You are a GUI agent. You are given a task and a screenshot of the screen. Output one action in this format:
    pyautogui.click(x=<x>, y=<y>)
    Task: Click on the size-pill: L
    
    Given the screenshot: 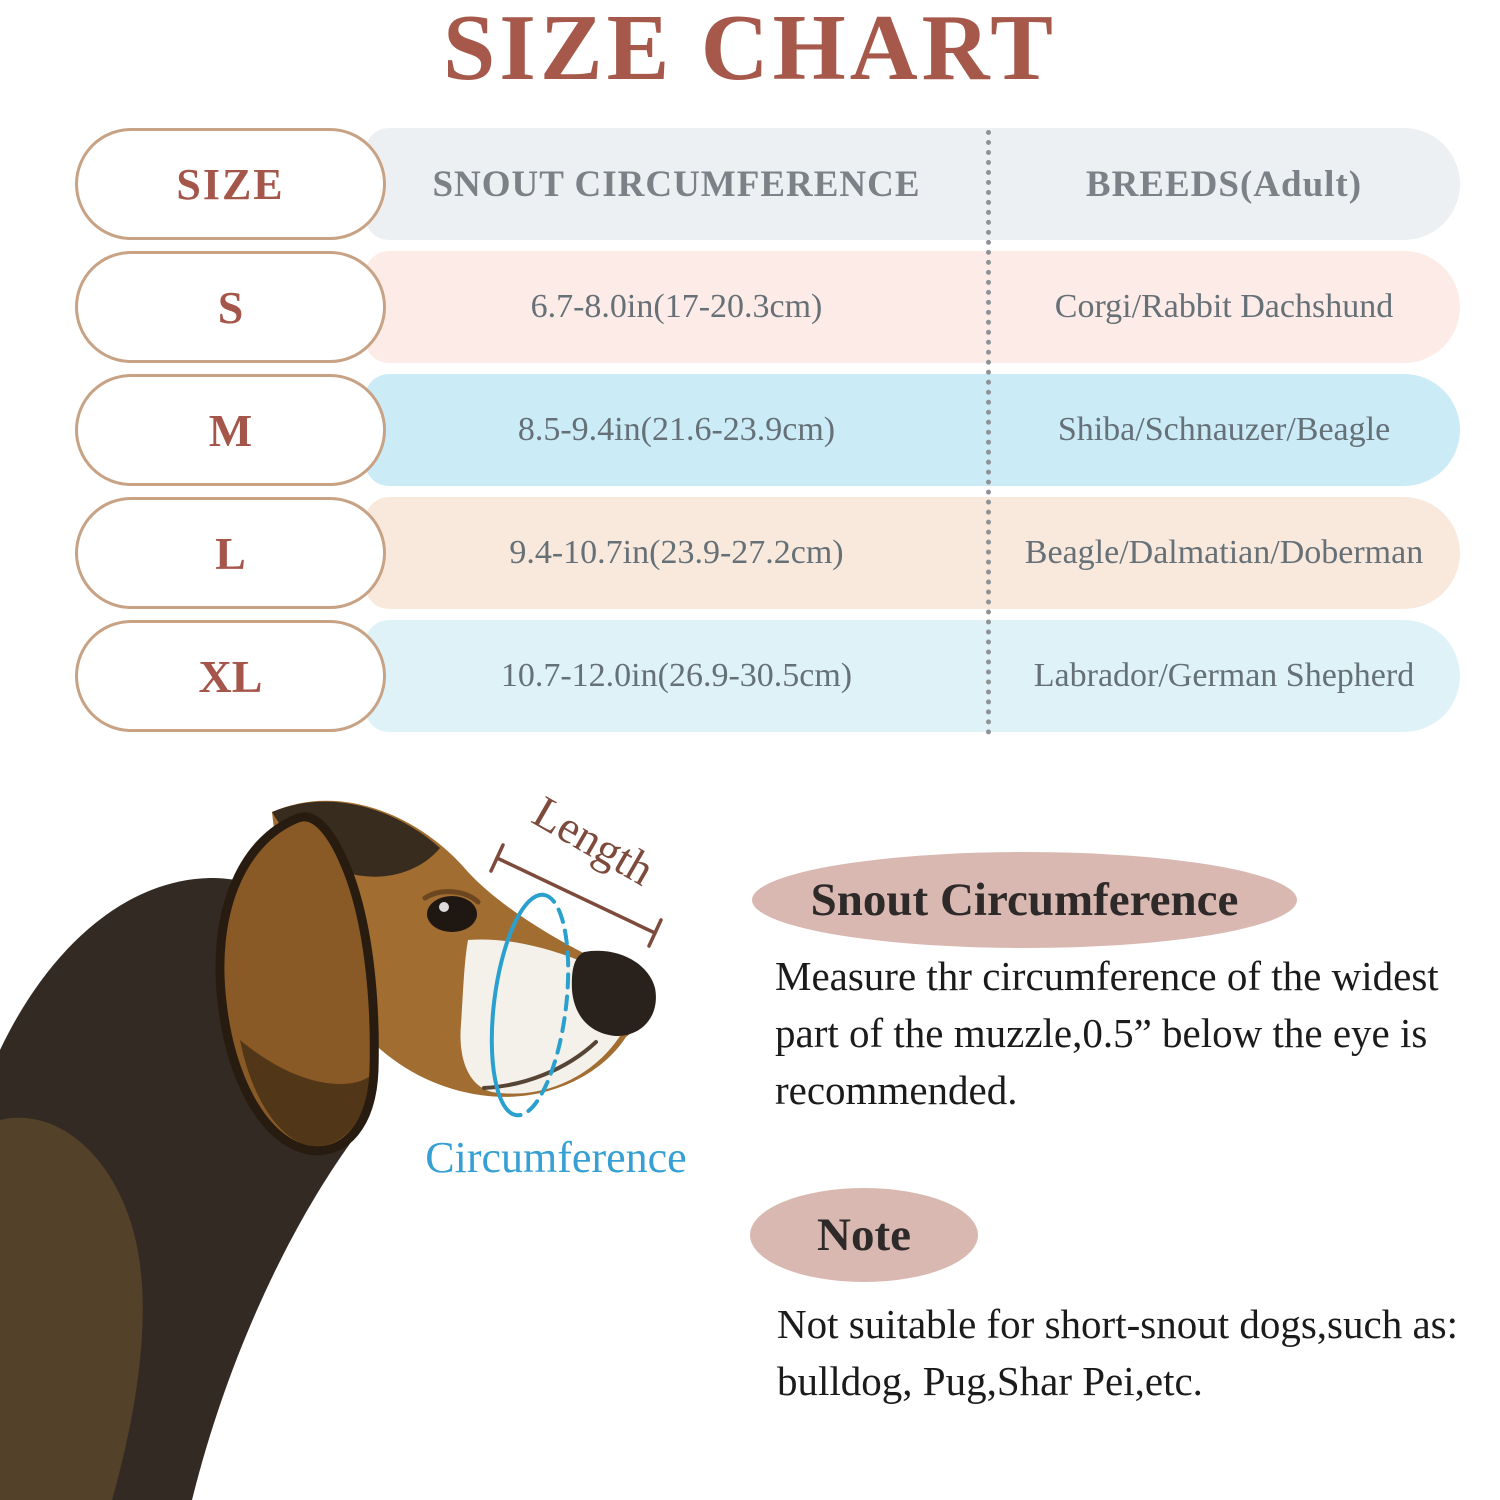 What is the action you would take?
    pyautogui.click(x=230, y=553)
    